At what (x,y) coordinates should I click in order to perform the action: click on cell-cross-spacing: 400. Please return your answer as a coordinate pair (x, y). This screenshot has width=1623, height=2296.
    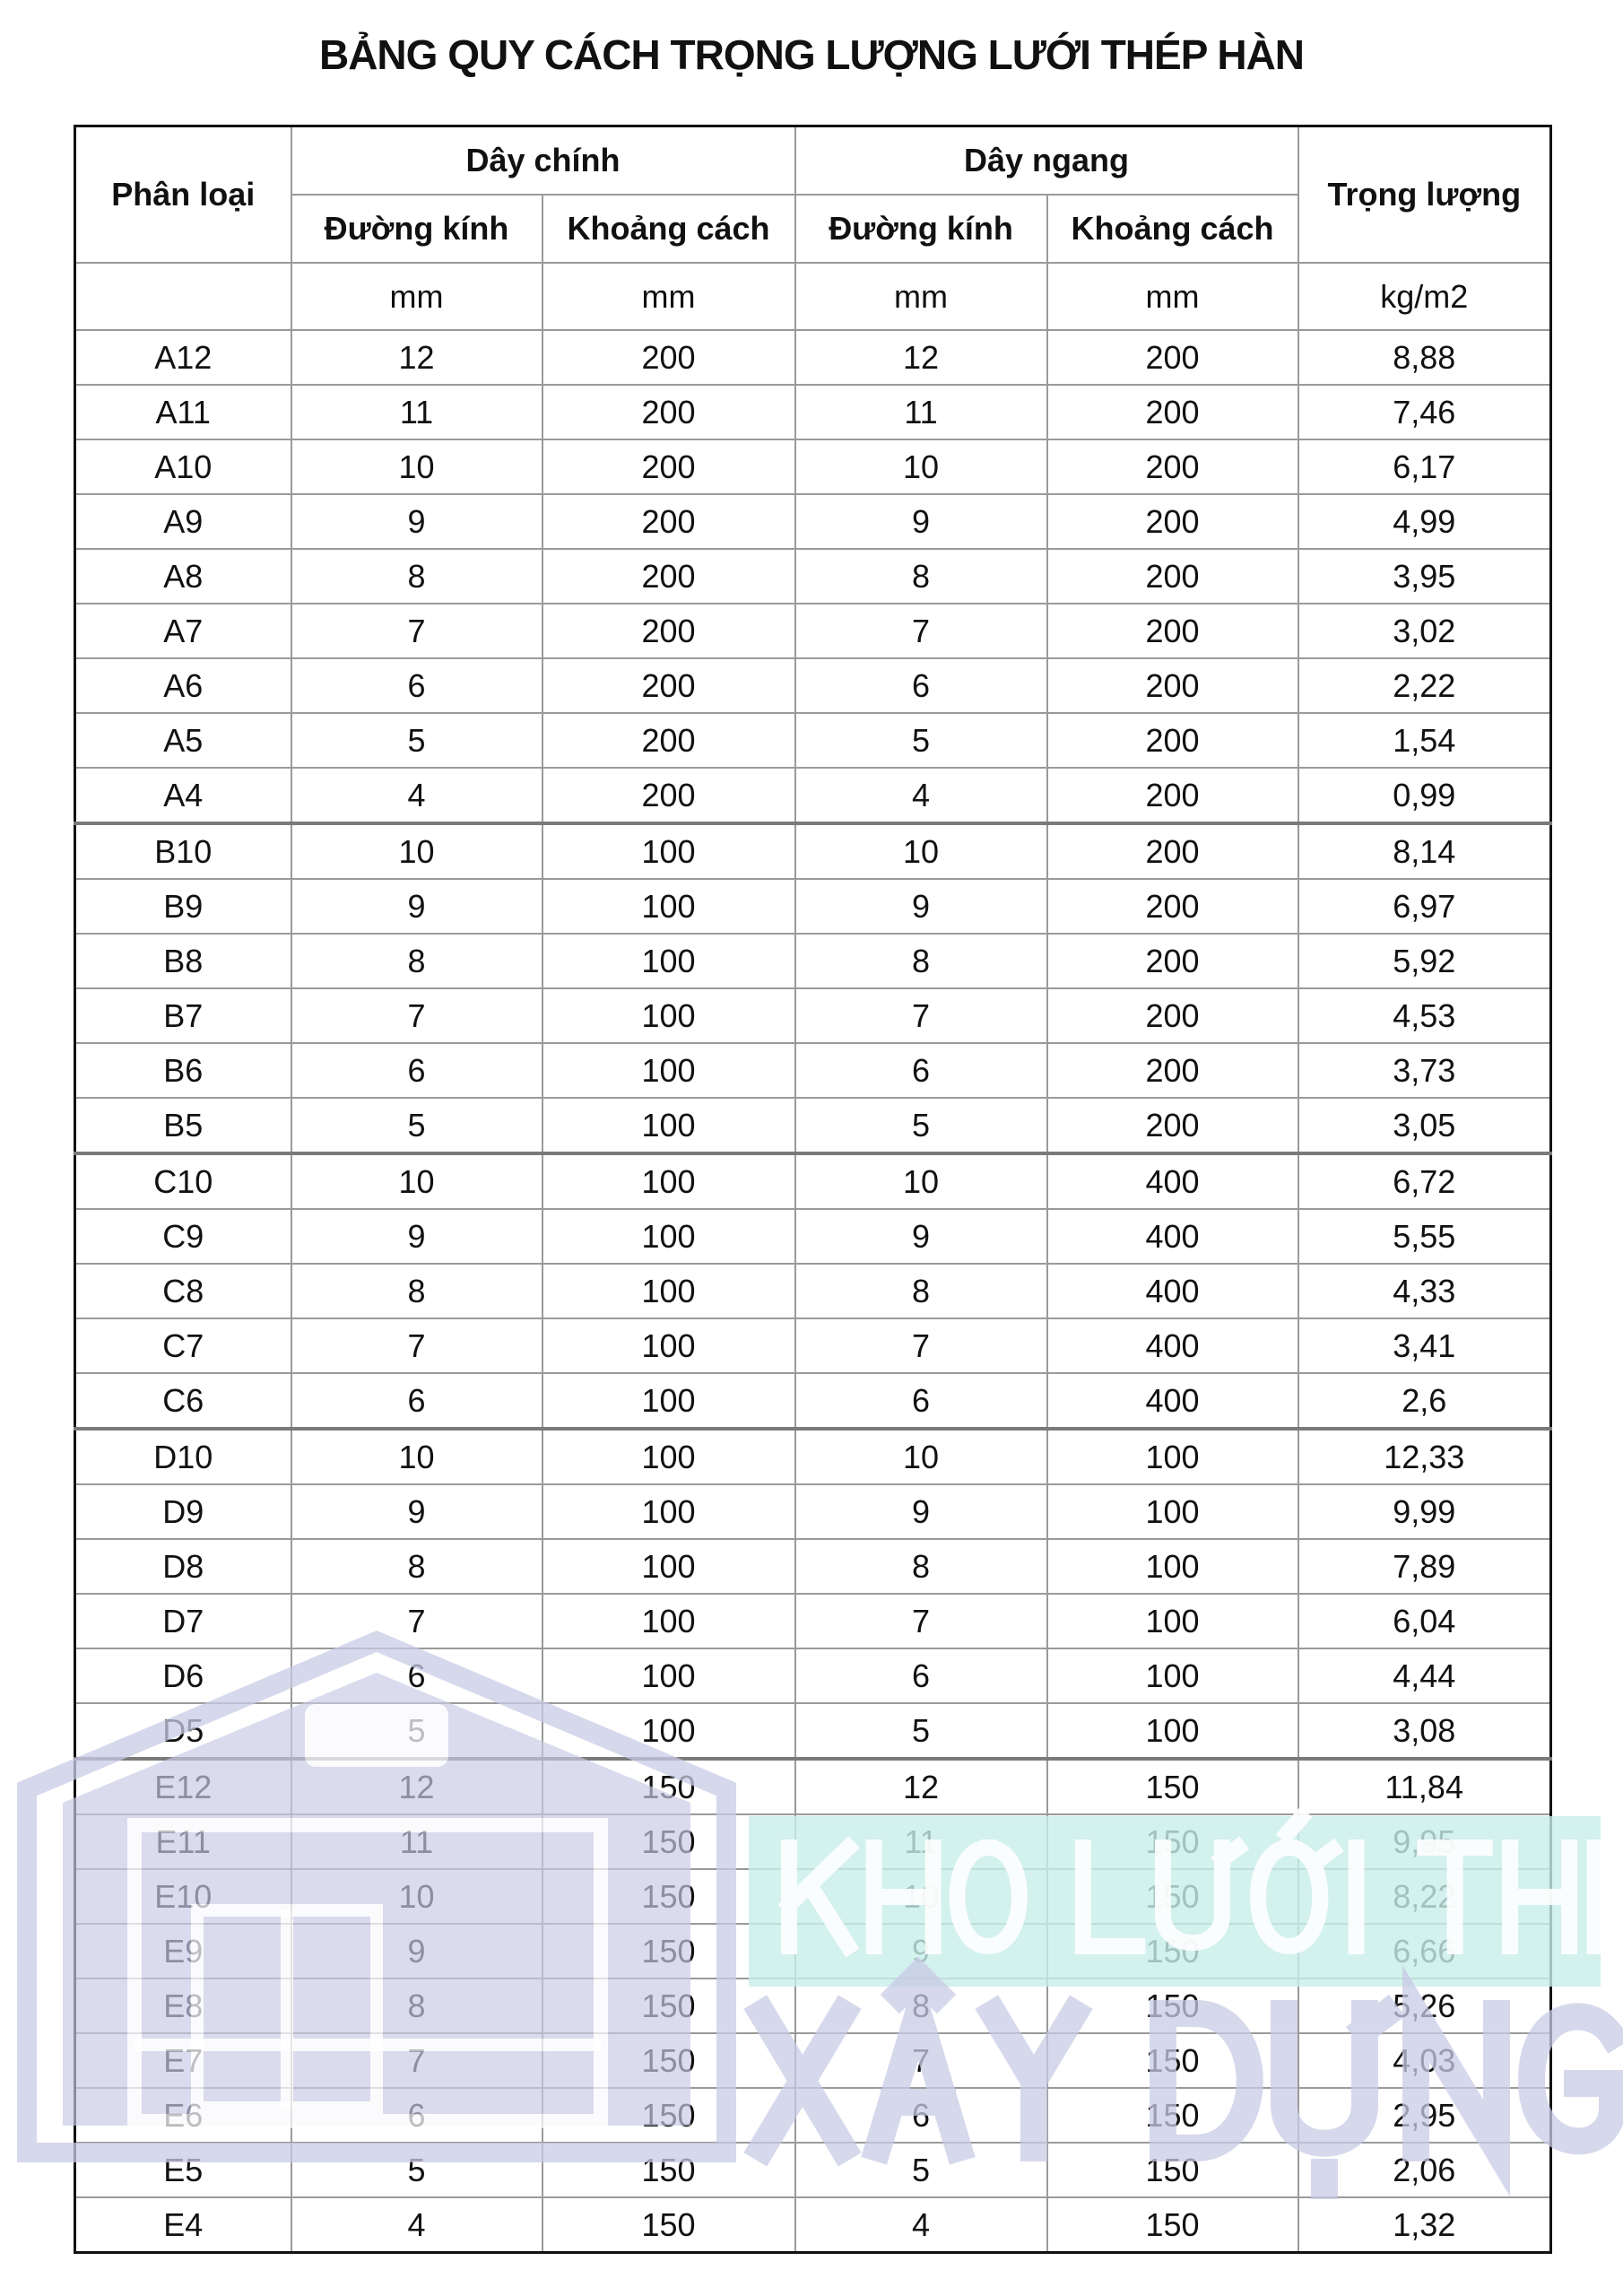
    Looking at the image, I should click on (1172, 1401).